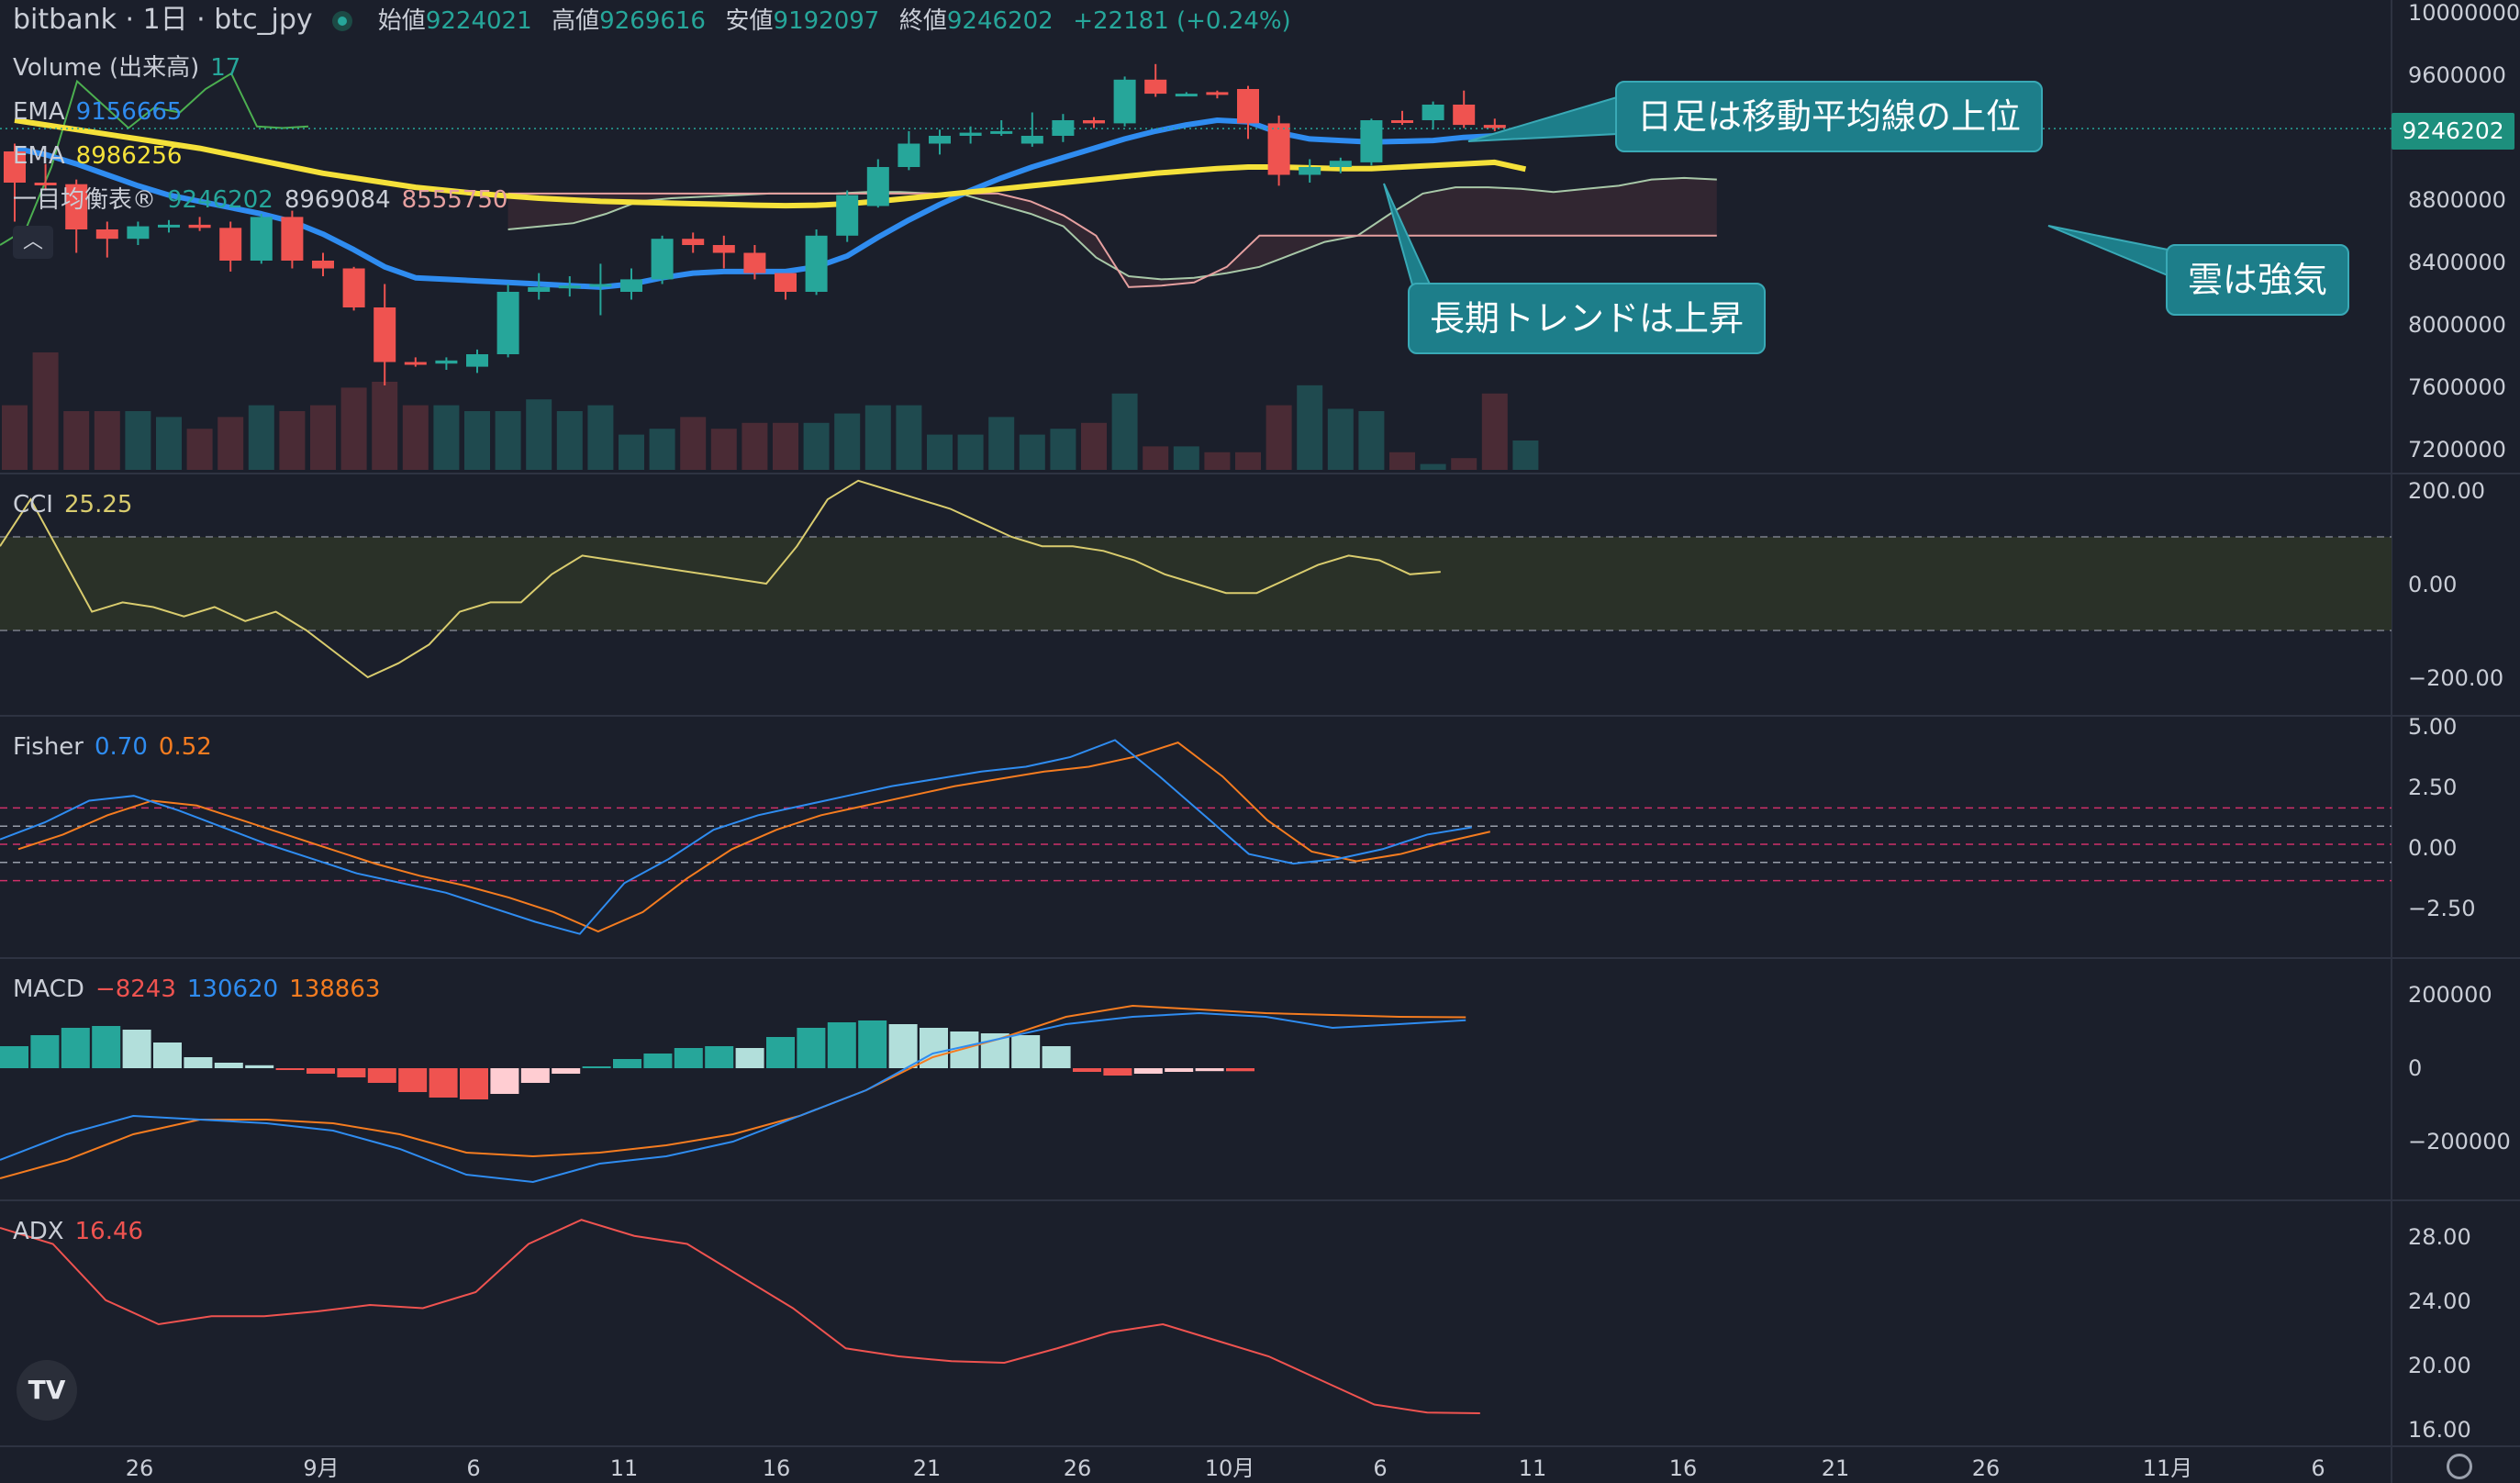 The image size is (2520, 1483). What do you see at coordinates (770, 411) in the screenshot?
I see `volume-bars` at bounding box center [770, 411].